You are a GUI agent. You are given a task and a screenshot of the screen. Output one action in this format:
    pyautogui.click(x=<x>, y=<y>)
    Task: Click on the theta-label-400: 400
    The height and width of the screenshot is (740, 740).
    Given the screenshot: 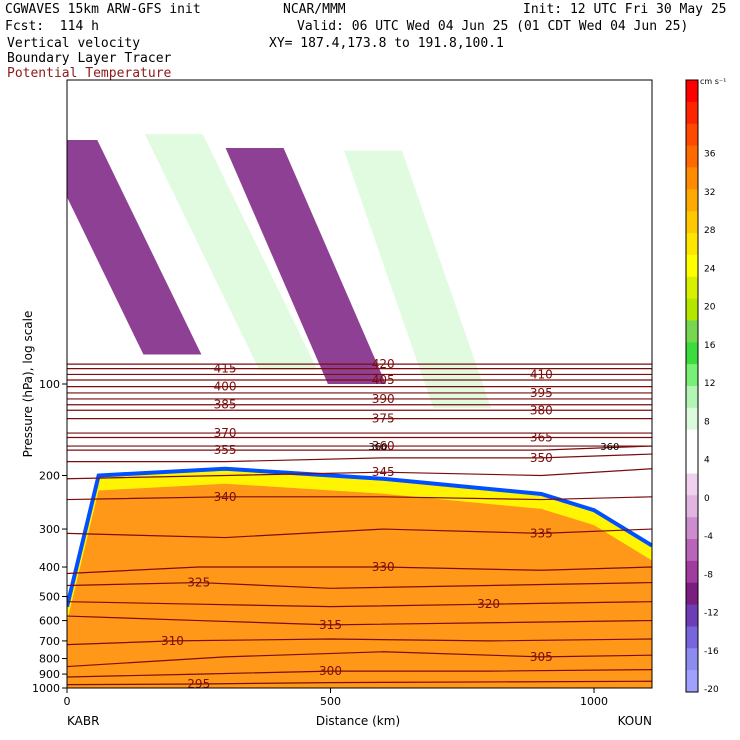 What is the action you would take?
    pyautogui.click(x=225, y=387)
    